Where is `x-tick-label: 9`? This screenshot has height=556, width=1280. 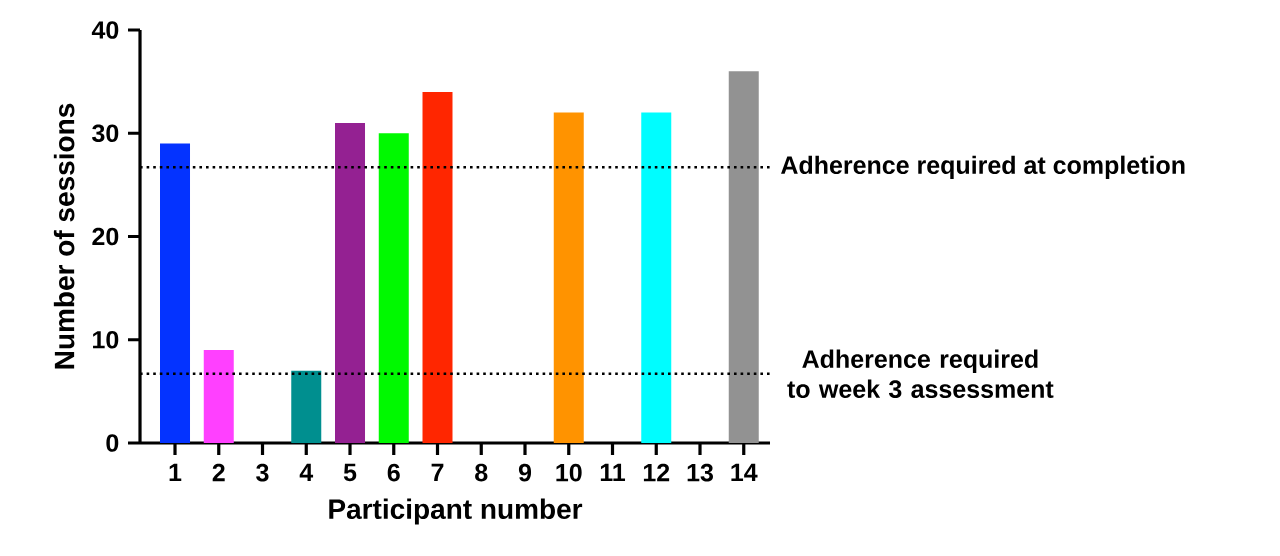 x-tick-label: 9 is located at coordinates (525, 472).